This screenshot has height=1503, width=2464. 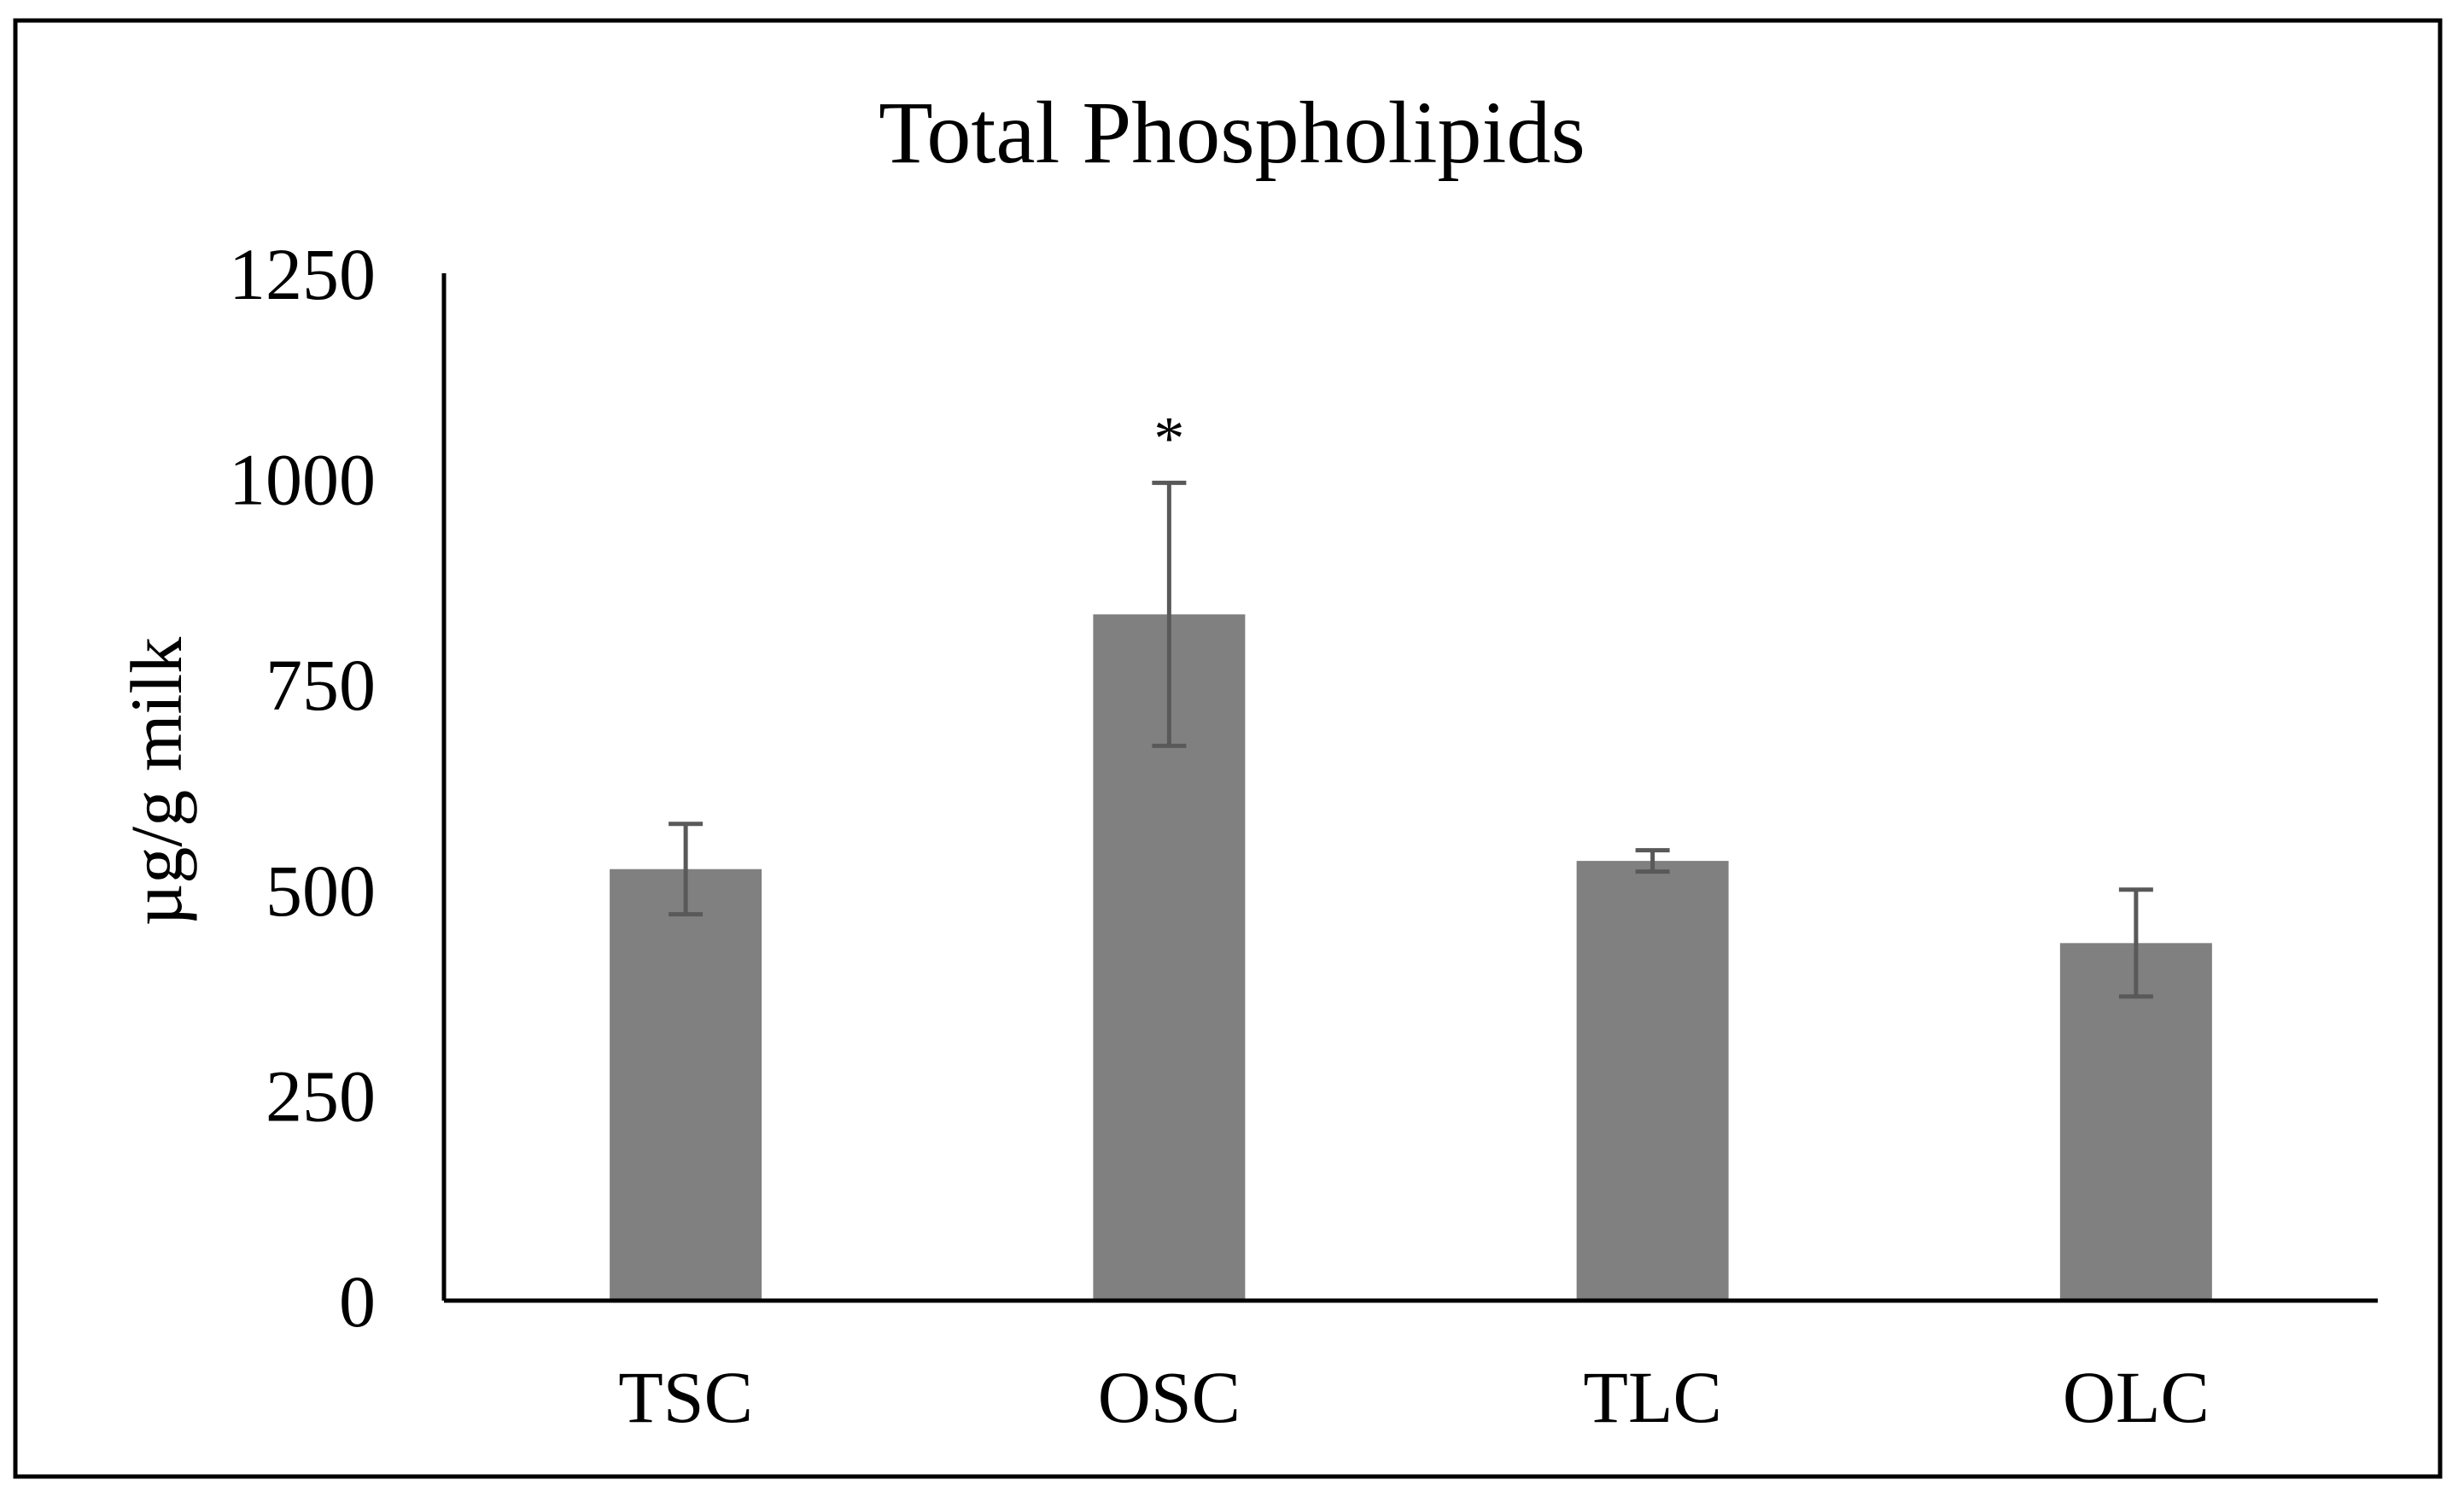 What do you see at coordinates (321, 685) in the screenshot?
I see `y-tick-label: 750` at bounding box center [321, 685].